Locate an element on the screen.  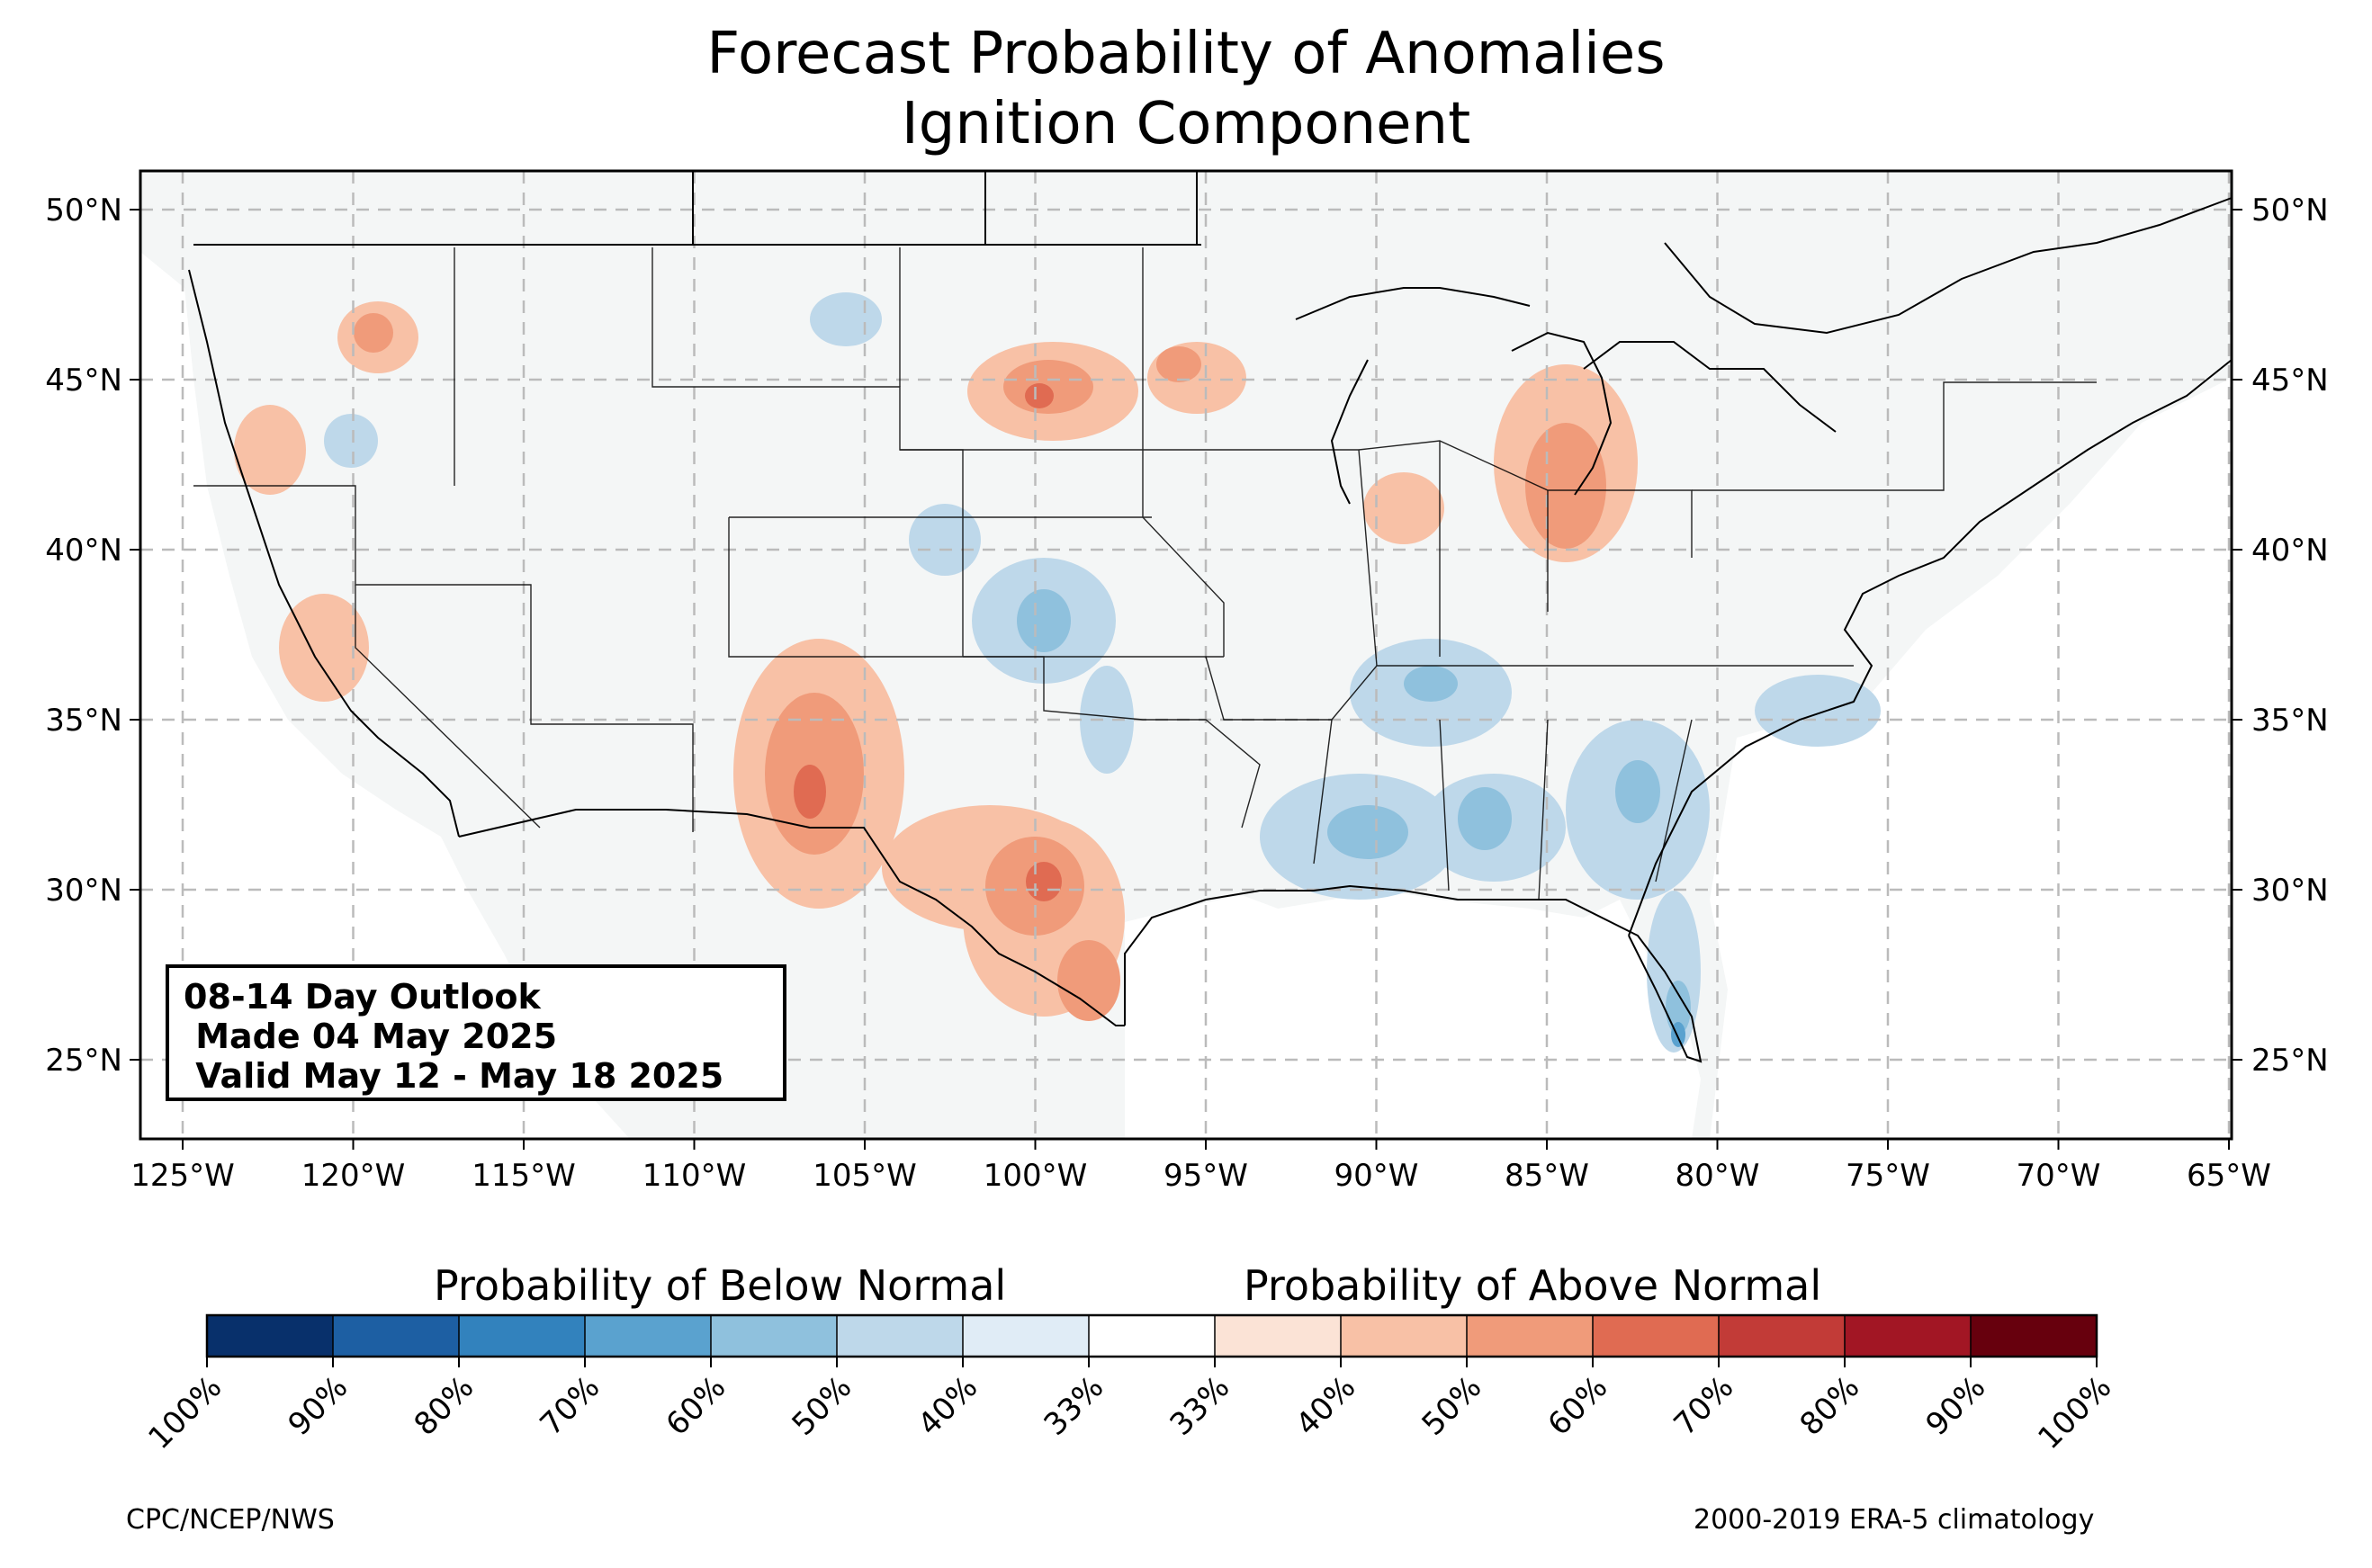
lat-tick-label-right: 50°N is located at coordinates (2290, 210).